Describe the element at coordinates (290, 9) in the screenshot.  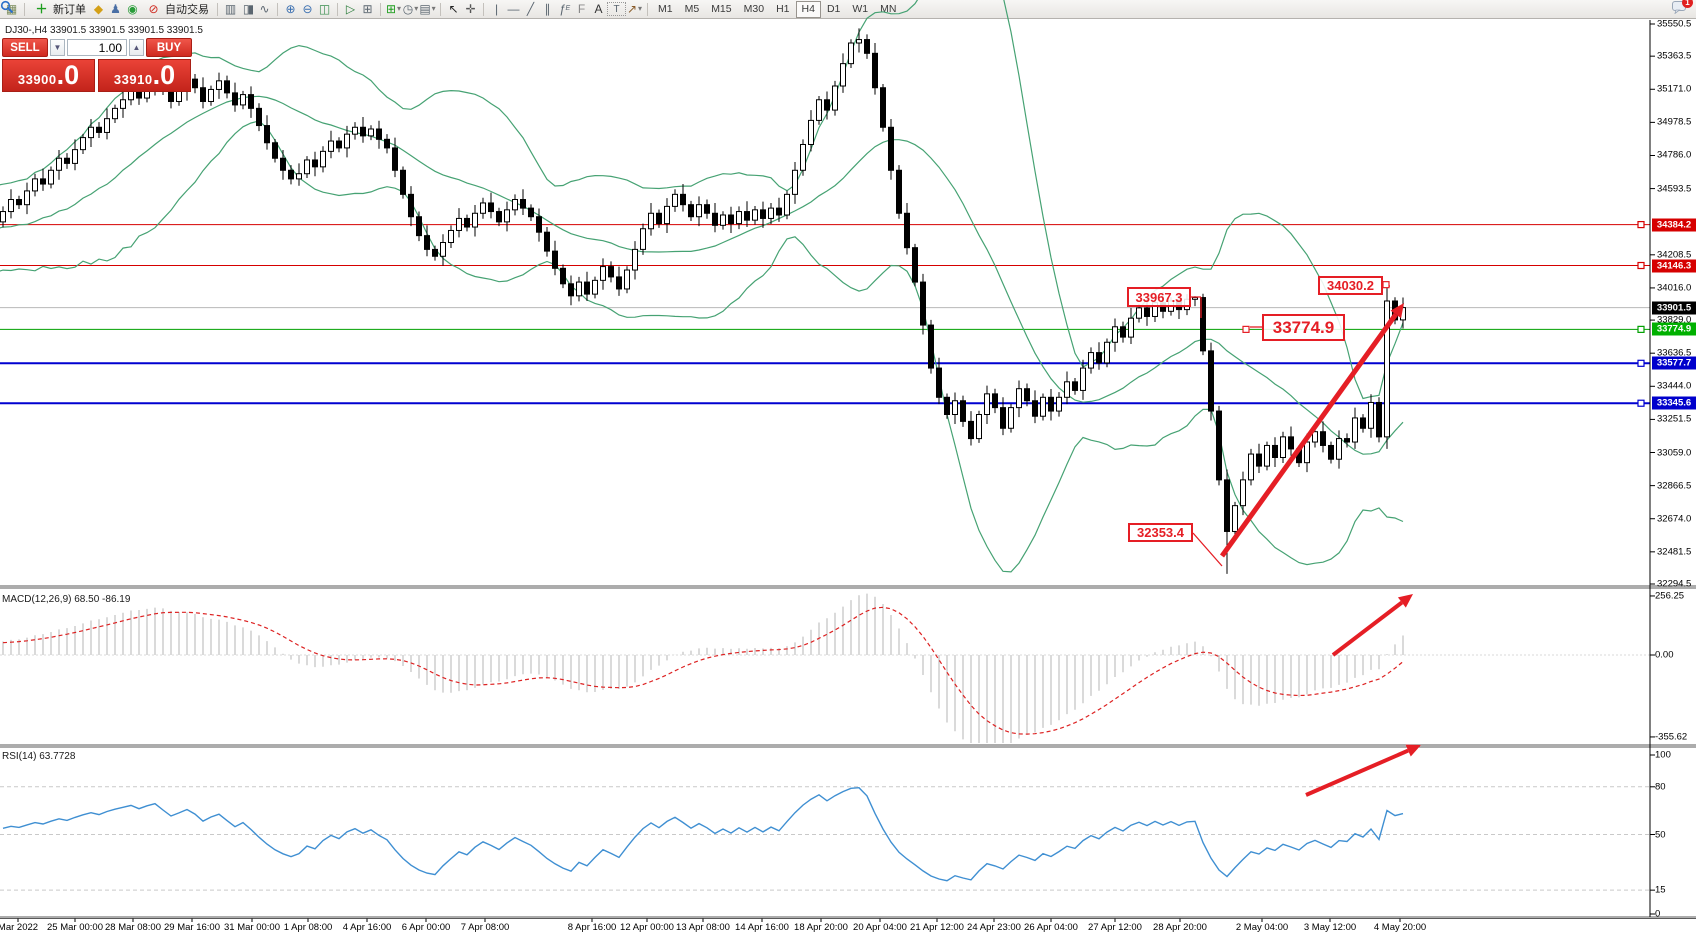
I see `zoom-in-icon: ⊕` at that location.